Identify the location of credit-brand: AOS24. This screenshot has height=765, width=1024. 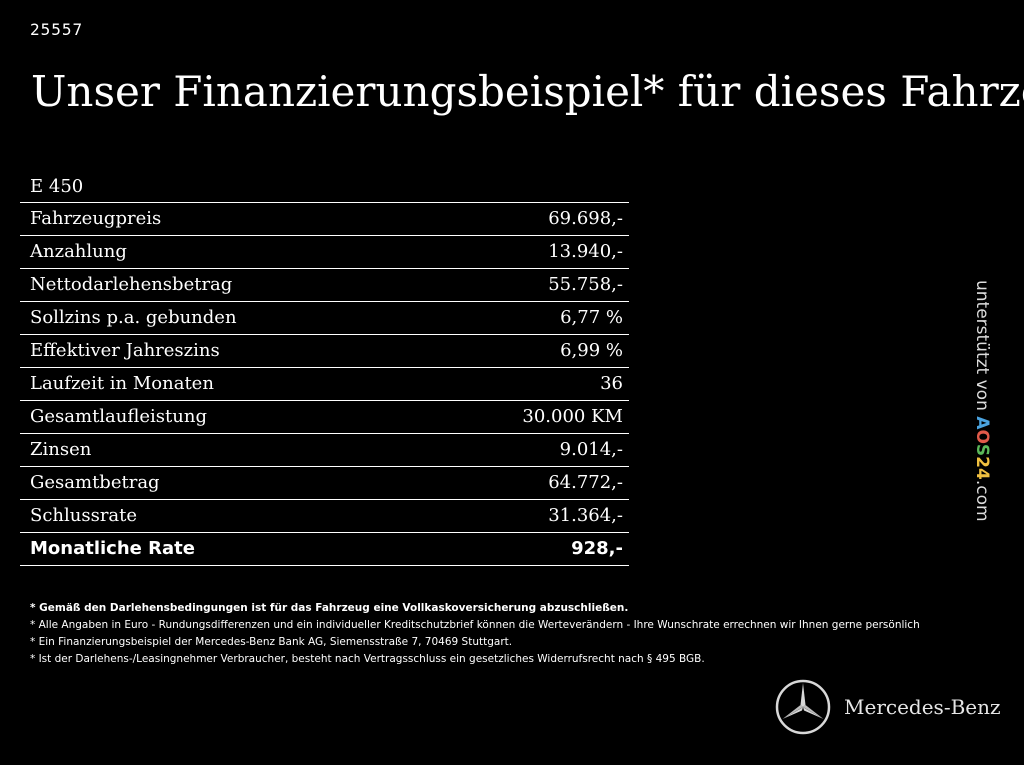
(982, 448).